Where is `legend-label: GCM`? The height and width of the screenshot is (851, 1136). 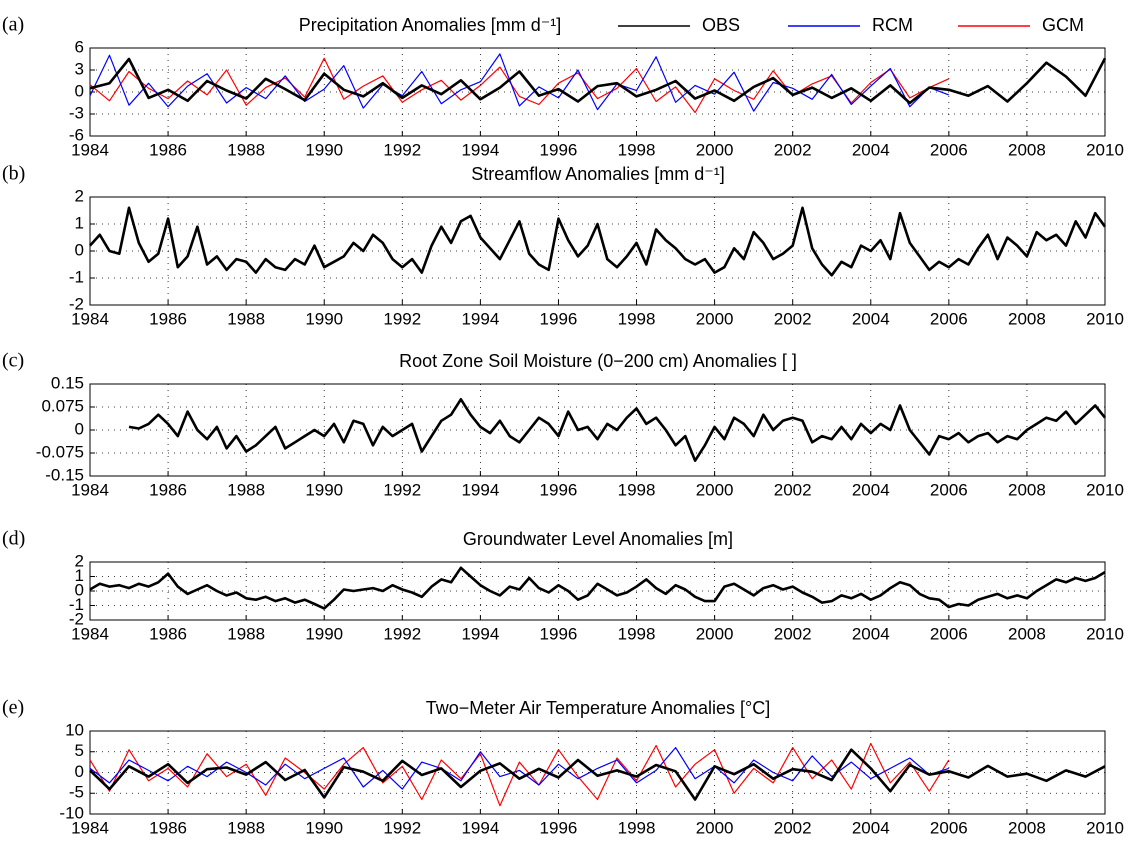
legend-label: GCM is located at coordinates (1063, 25).